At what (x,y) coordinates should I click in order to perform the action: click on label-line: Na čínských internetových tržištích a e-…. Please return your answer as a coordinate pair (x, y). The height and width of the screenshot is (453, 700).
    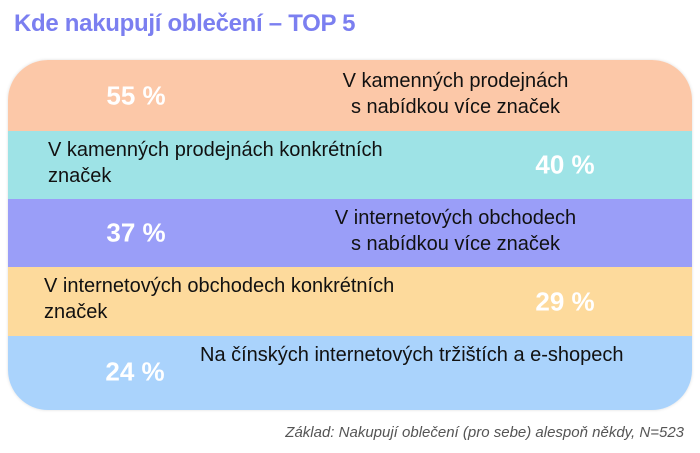
    Looking at the image, I should click on (412, 355).